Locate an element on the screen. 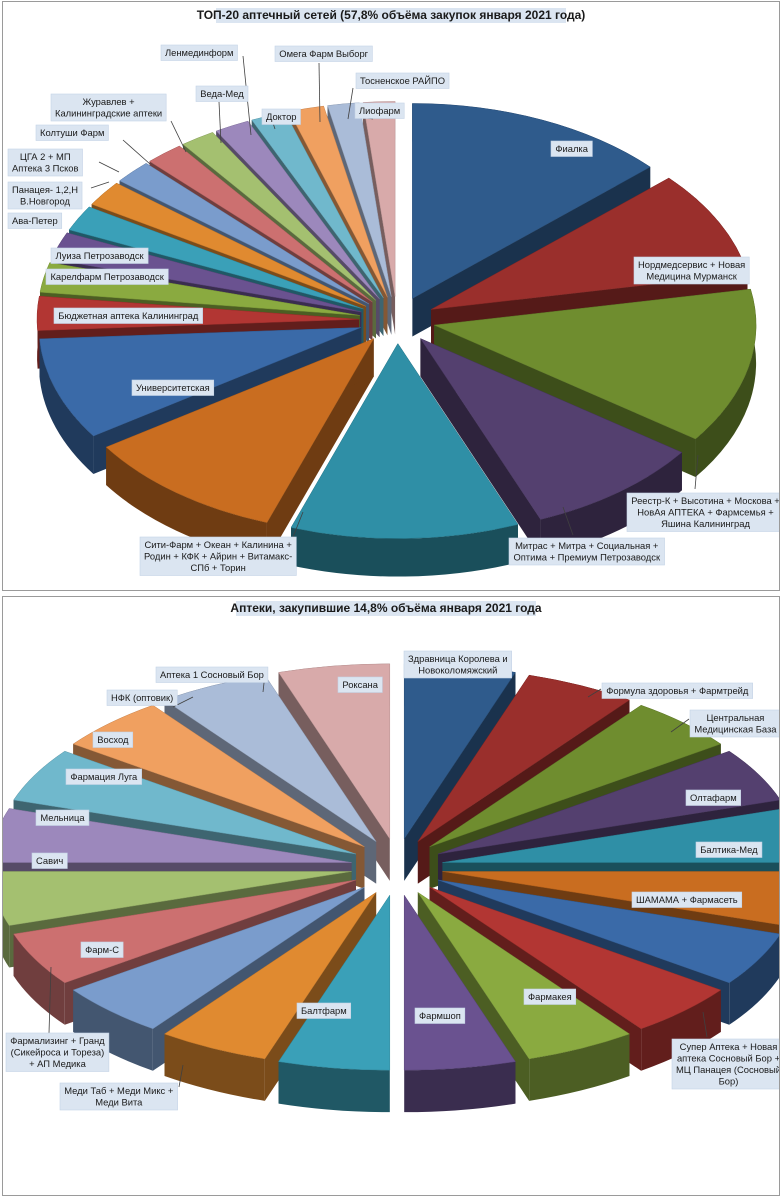 The height and width of the screenshot is (1200, 784). data-label: Формула здоровья + Фармтрейд is located at coordinates (677, 690).